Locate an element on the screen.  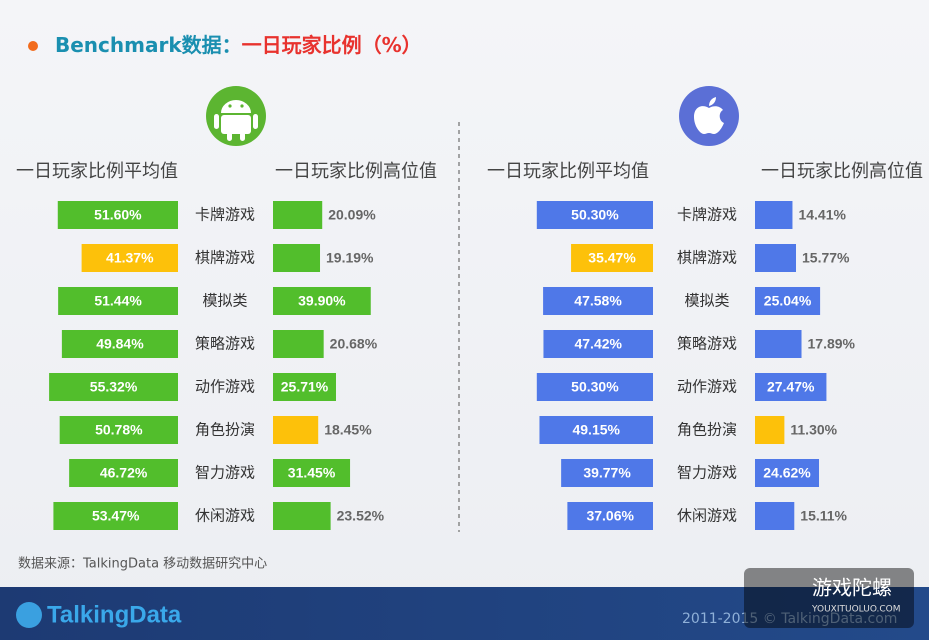
bullet is located at coordinates (33, 46).